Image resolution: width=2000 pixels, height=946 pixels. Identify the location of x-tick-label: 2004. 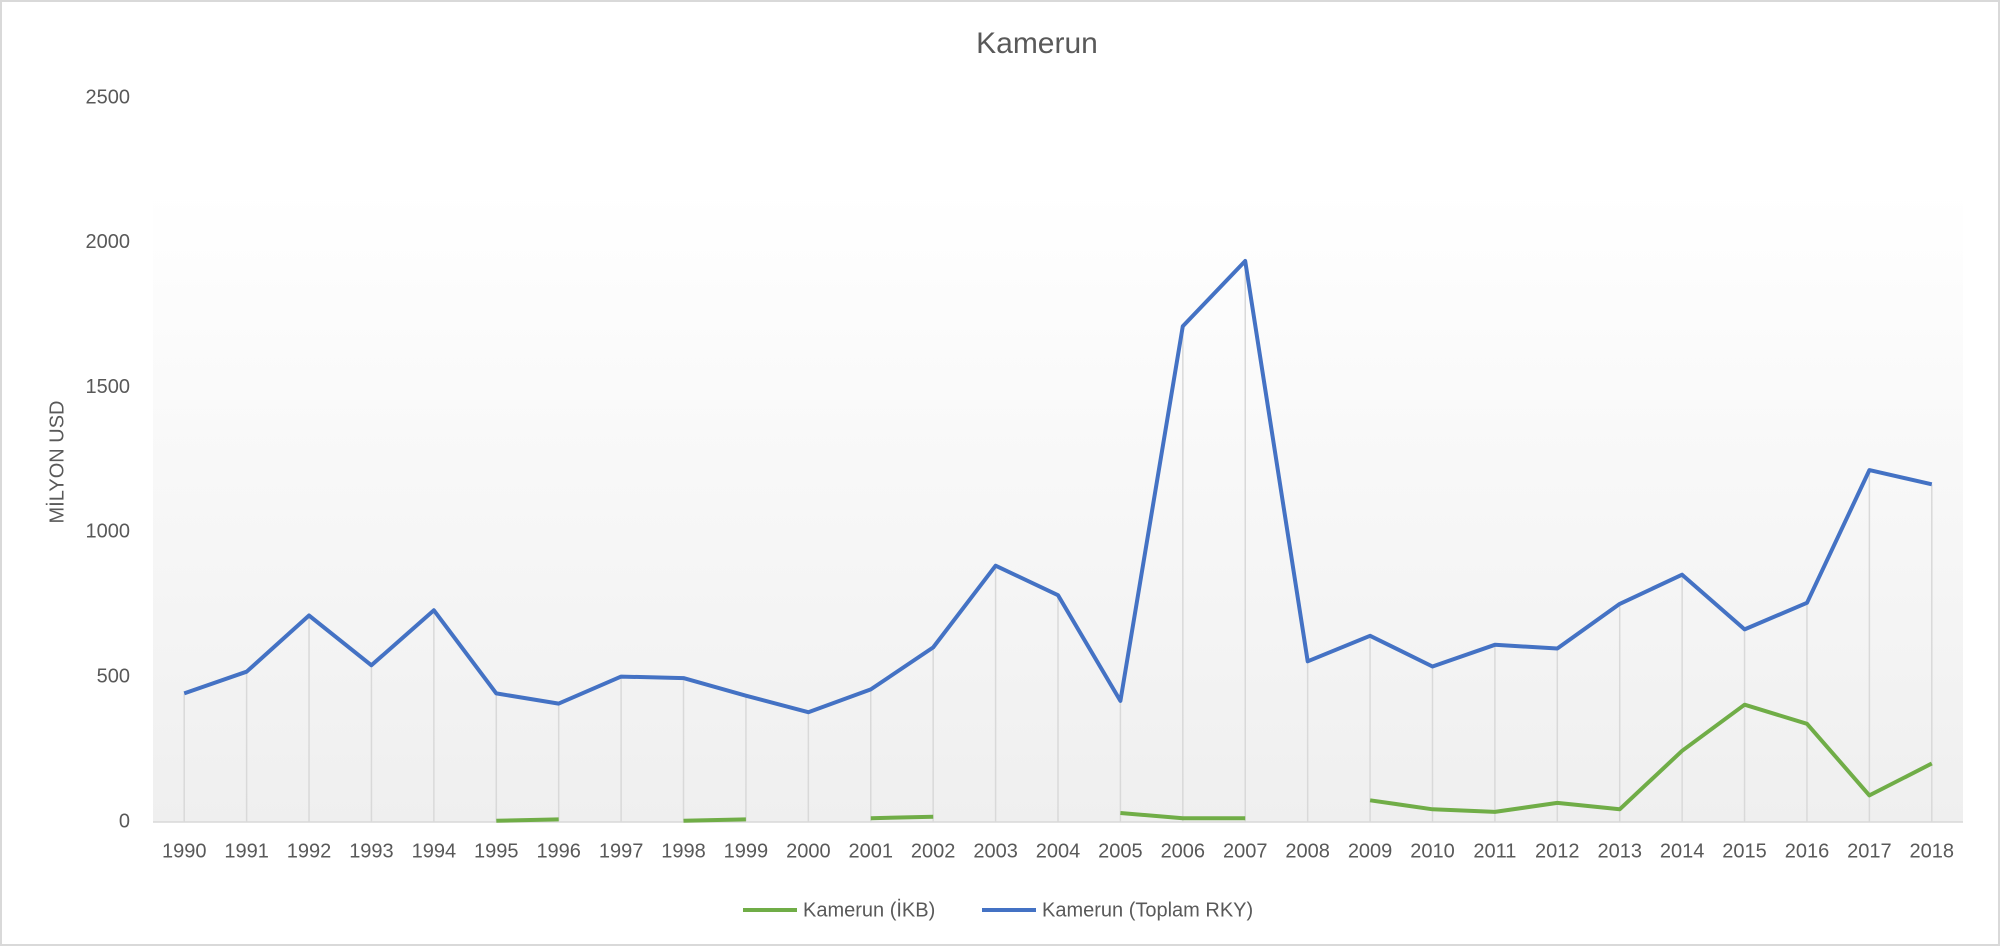
(1058, 851).